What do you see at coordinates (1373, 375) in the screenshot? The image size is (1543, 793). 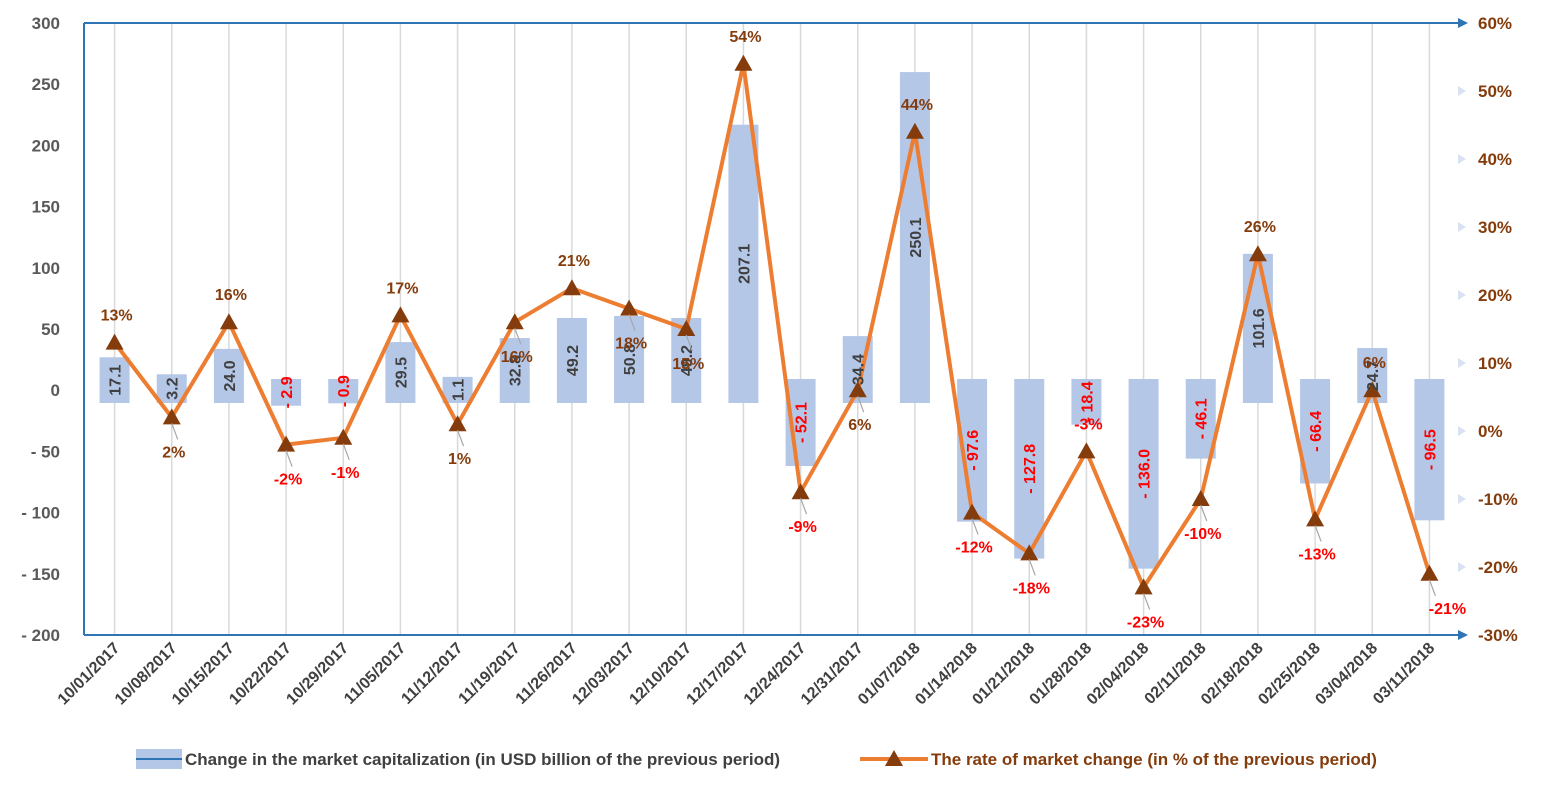 I see `bar-value-label: 24.7` at bounding box center [1373, 375].